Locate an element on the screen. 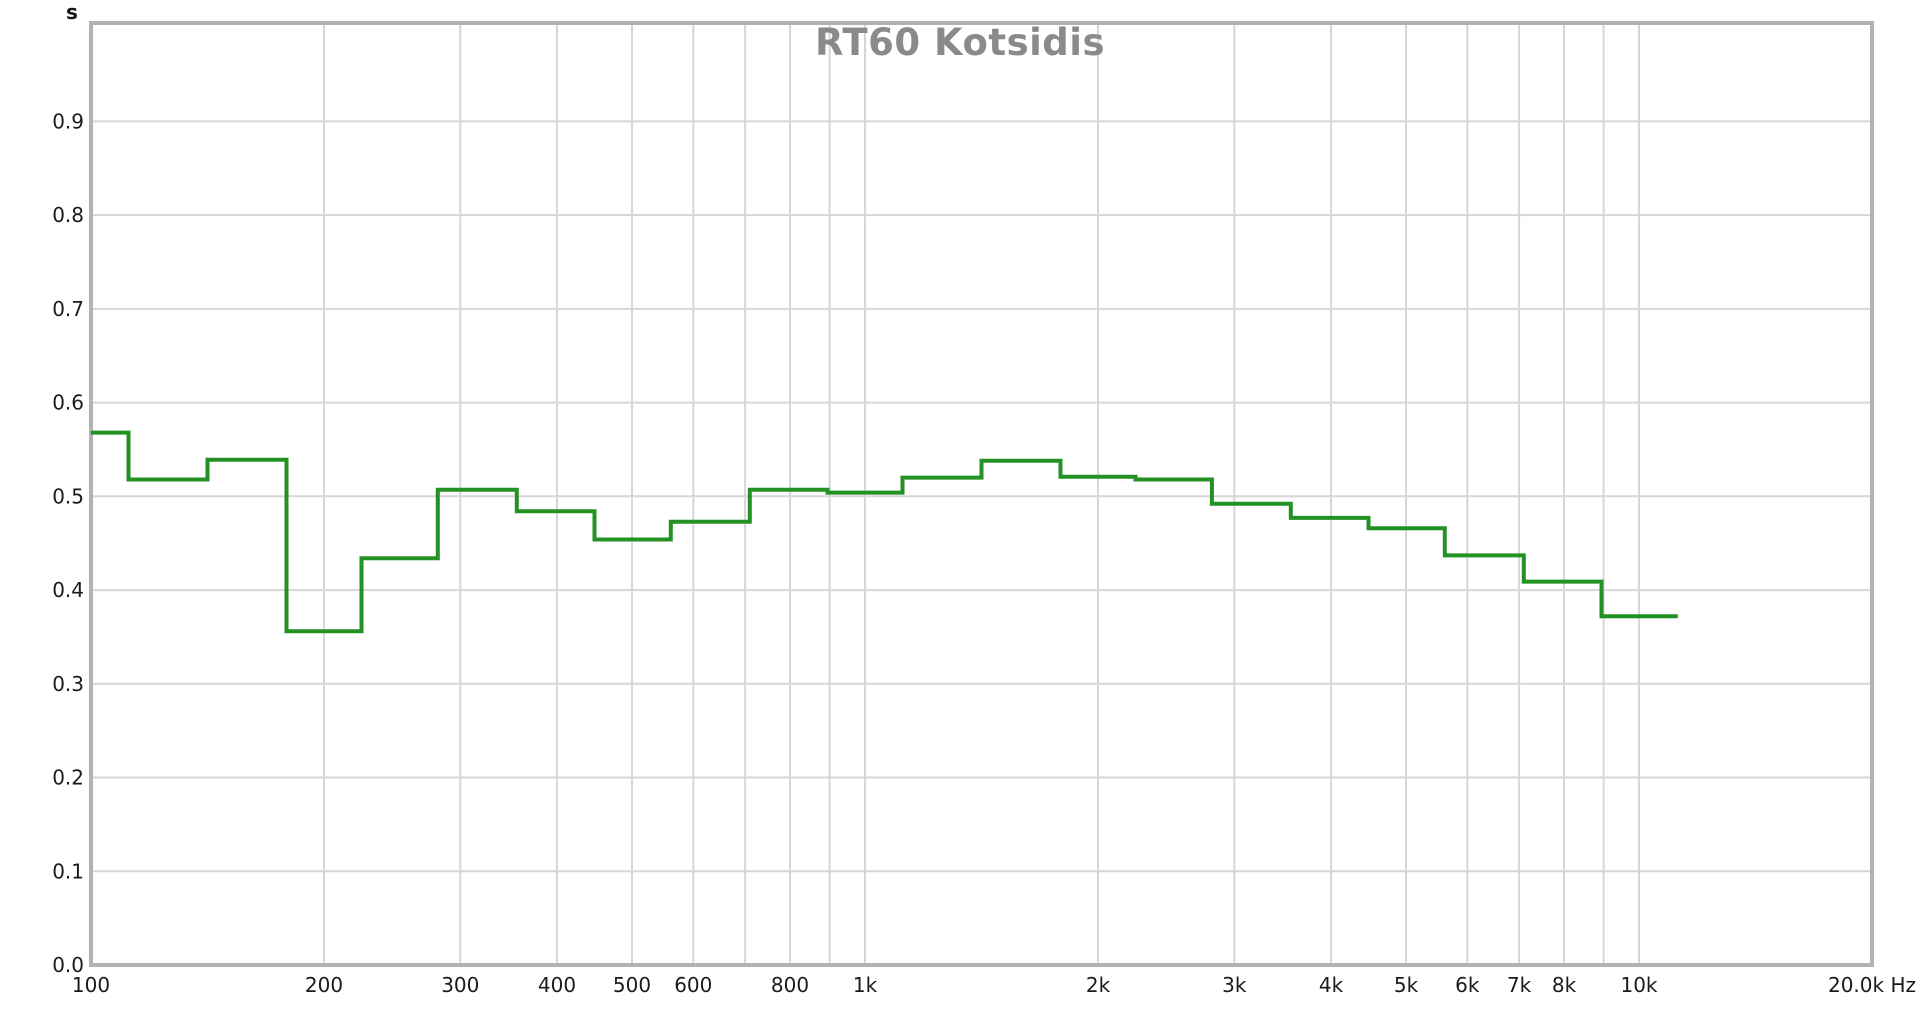  y-tick-label: 0.2 is located at coordinates (68, 778).